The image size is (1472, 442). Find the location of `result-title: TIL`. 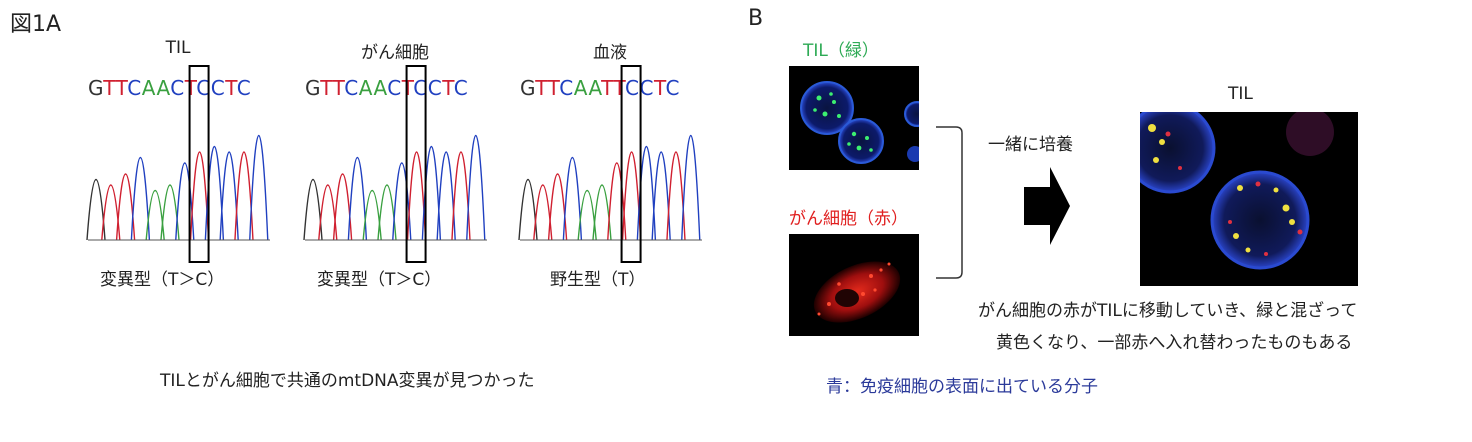

result-title: TIL is located at coordinates (1240, 94).